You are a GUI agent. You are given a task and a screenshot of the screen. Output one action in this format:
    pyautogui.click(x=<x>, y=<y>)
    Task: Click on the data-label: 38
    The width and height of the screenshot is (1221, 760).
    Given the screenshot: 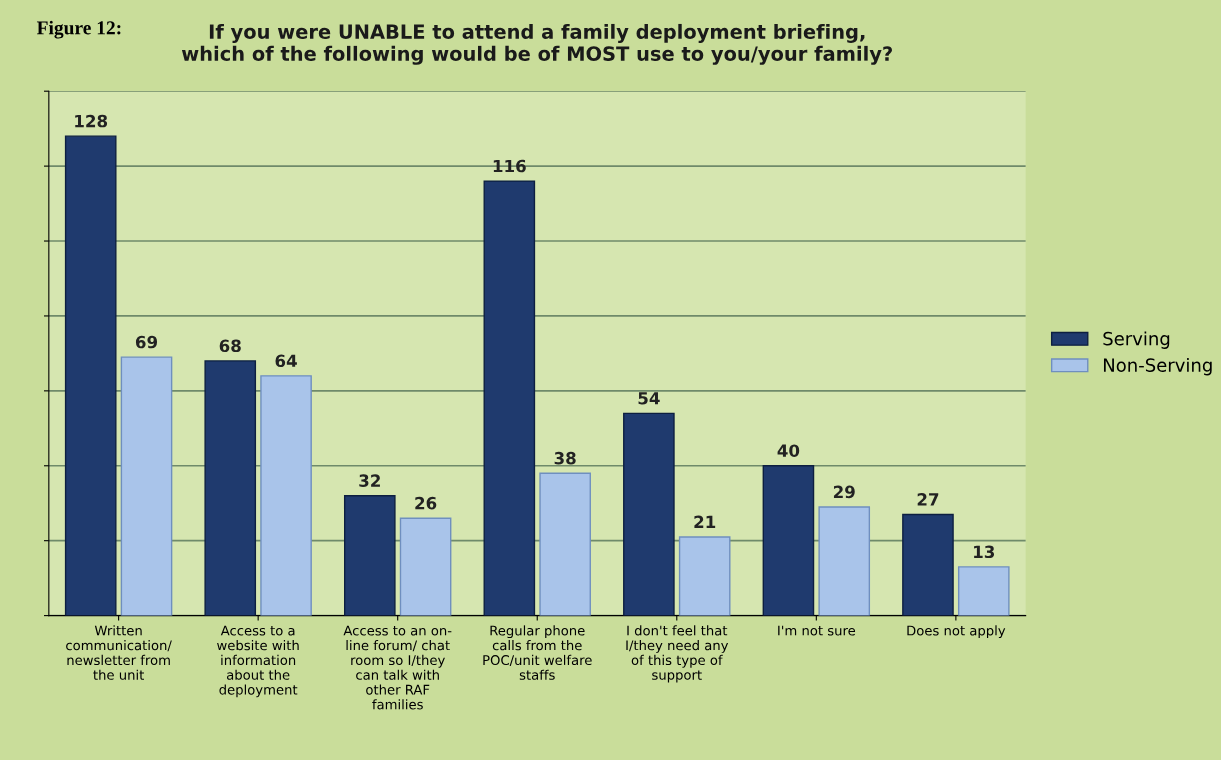 What is the action you would take?
    pyautogui.click(x=565, y=458)
    